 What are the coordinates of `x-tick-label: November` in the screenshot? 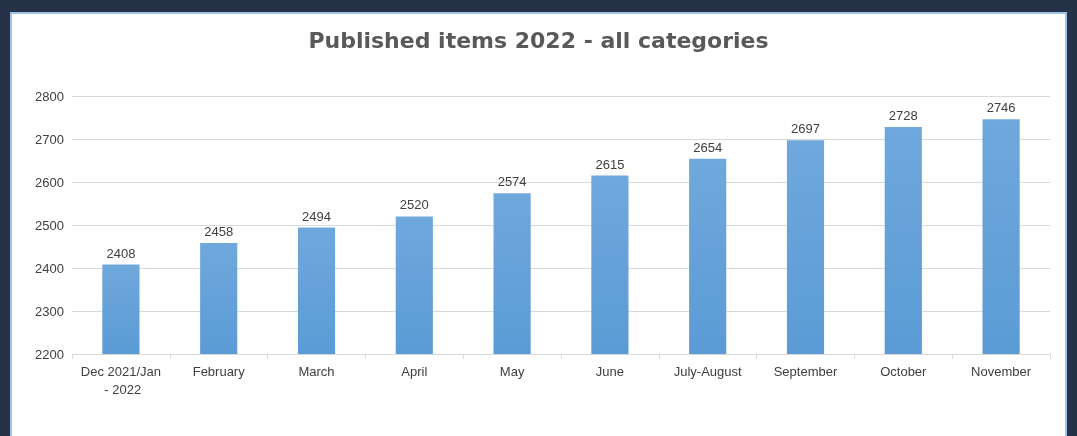 It's located at (1001, 371).